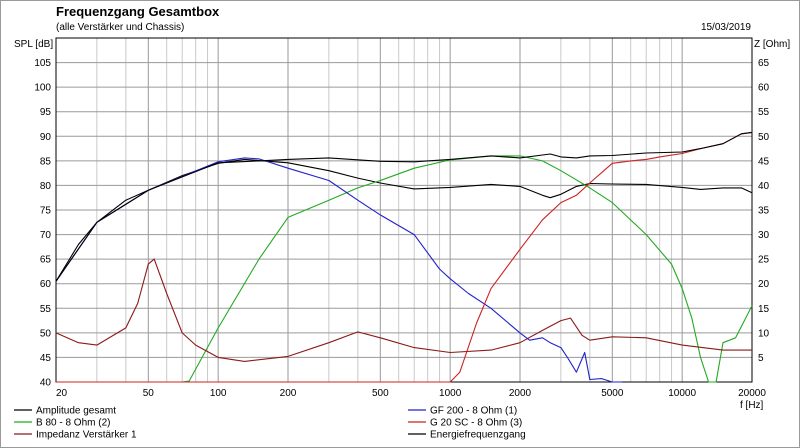 The width and height of the screenshot is (800, 448). Describe the element at coordinates (764, 260) in the screenshot. I see `y2-tick-label: 25` at that location.